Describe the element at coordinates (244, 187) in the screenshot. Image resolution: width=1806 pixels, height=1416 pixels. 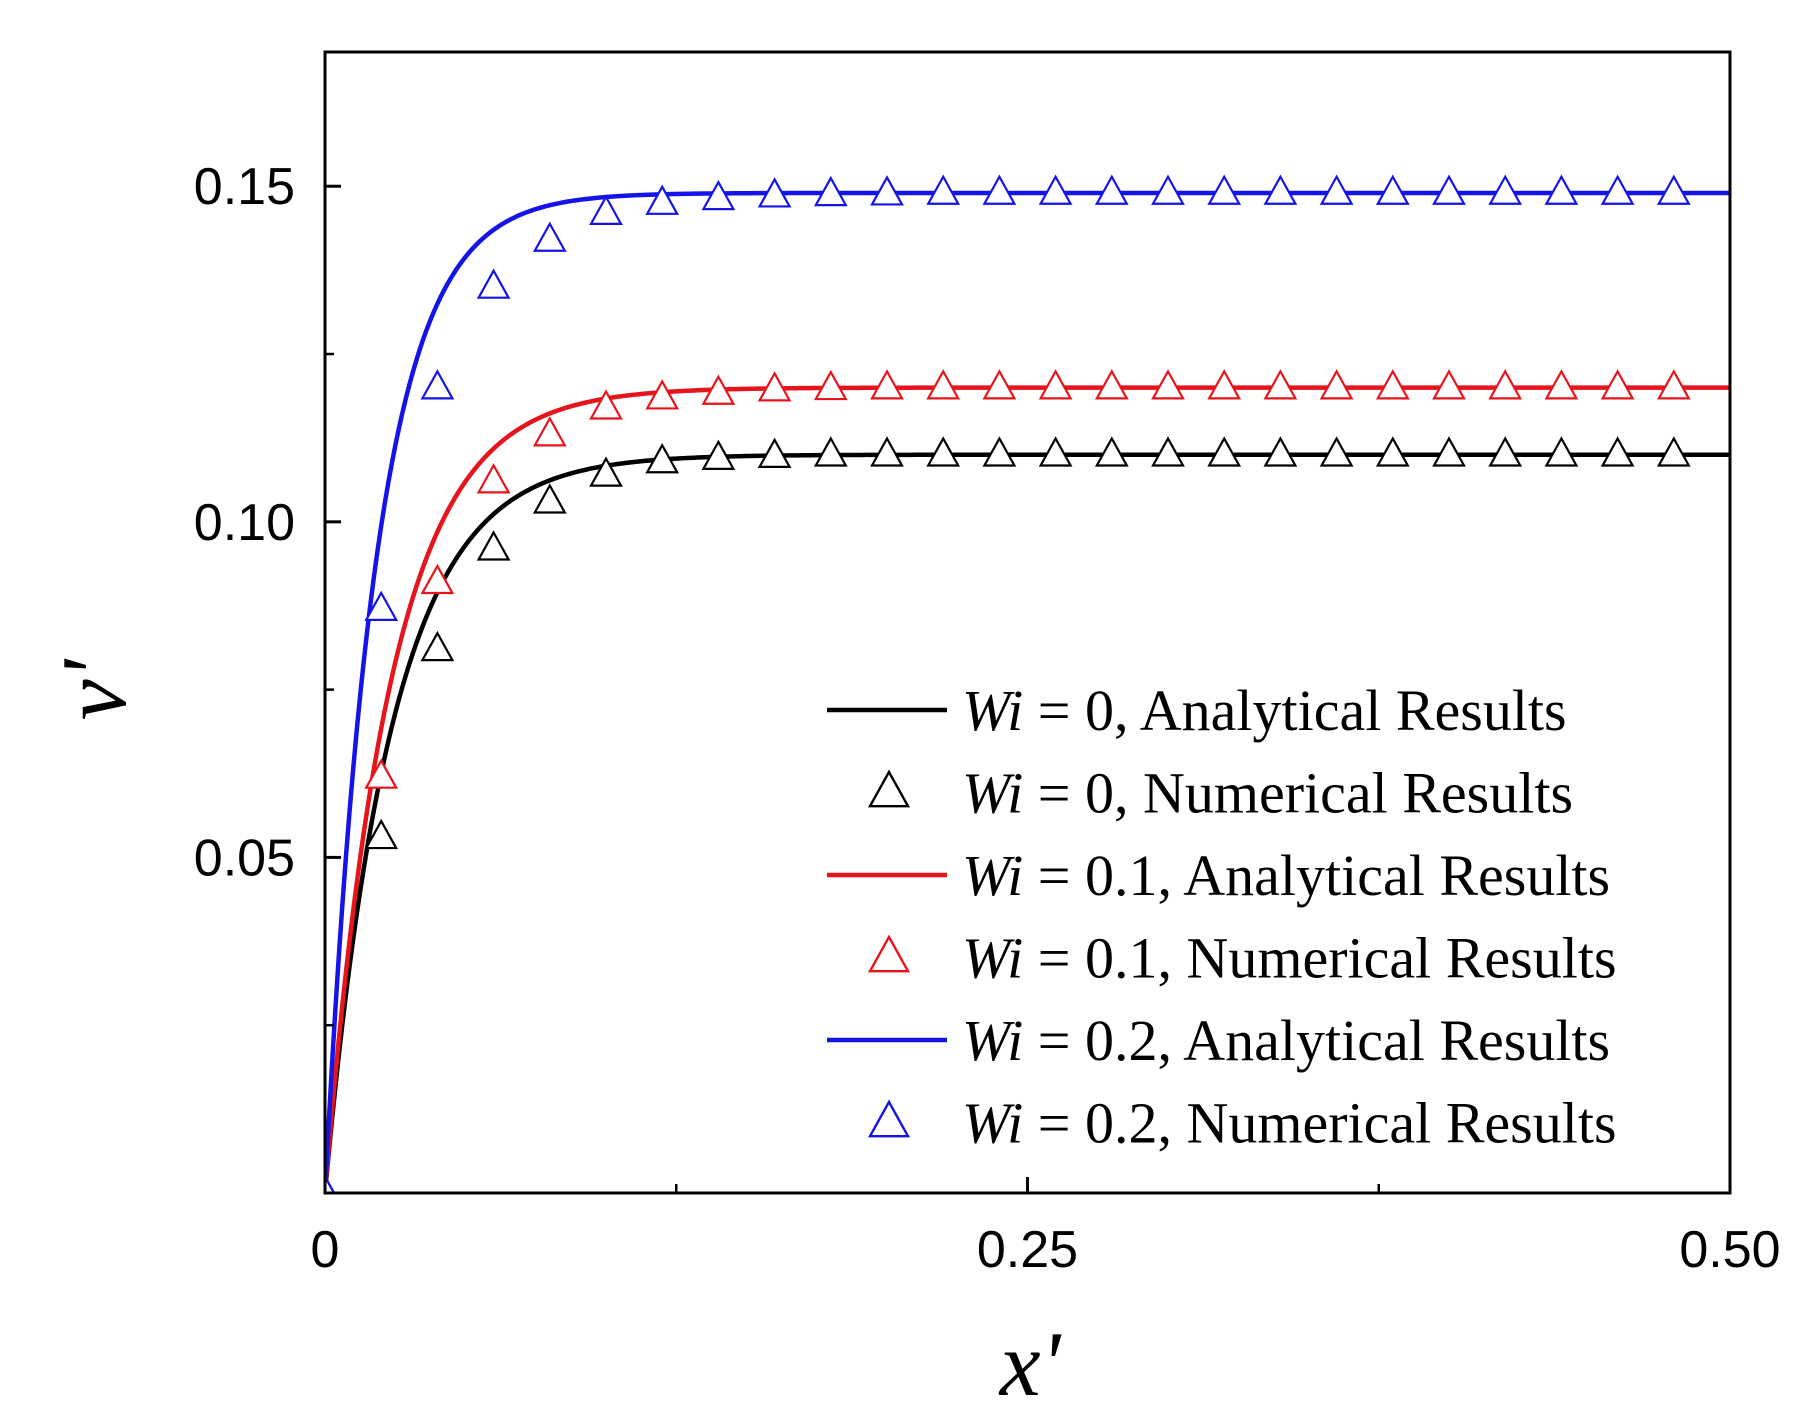
I see `y-tick-label: 0.15` at that location.